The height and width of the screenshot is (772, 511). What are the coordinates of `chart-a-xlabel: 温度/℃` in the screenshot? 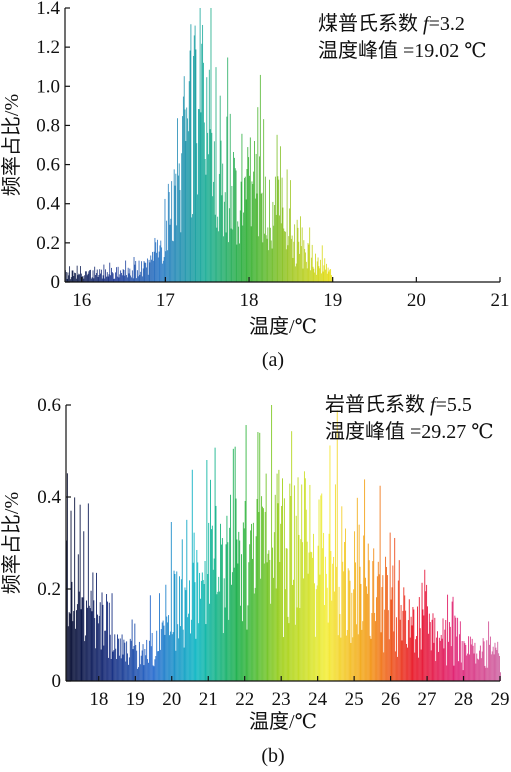 It's located at (283, 326).